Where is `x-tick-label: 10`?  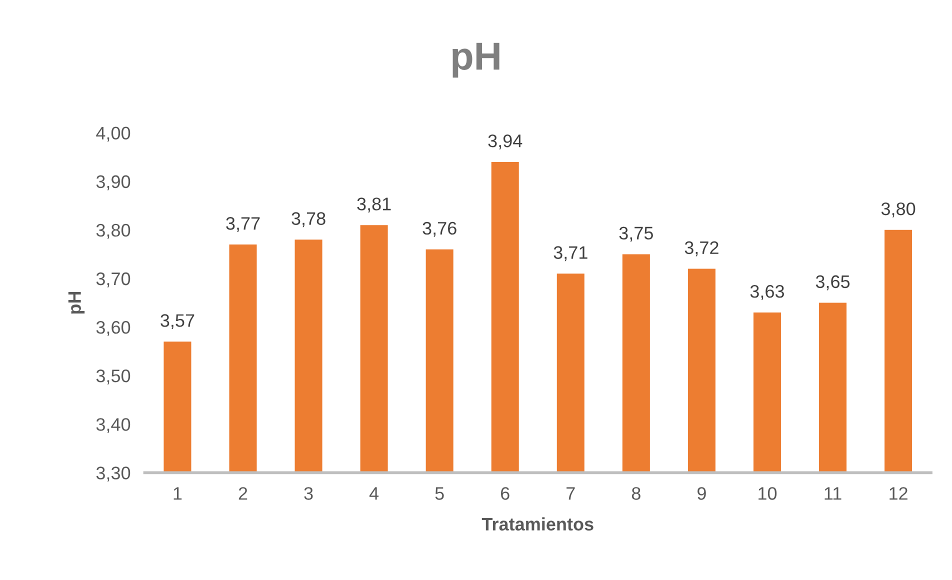 x-tick-label: 10 is located at coordinates (767, 493).